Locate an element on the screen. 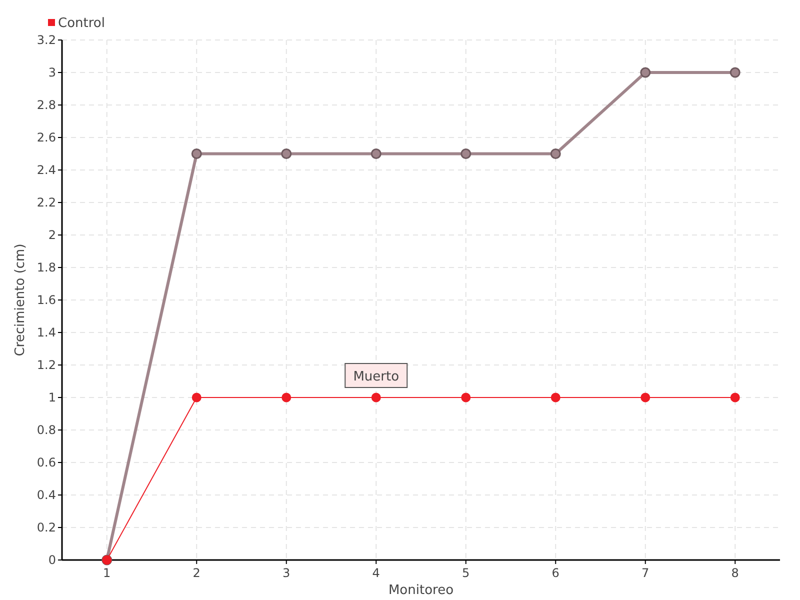  legend-label: Control is located at coordinates (81, 23).